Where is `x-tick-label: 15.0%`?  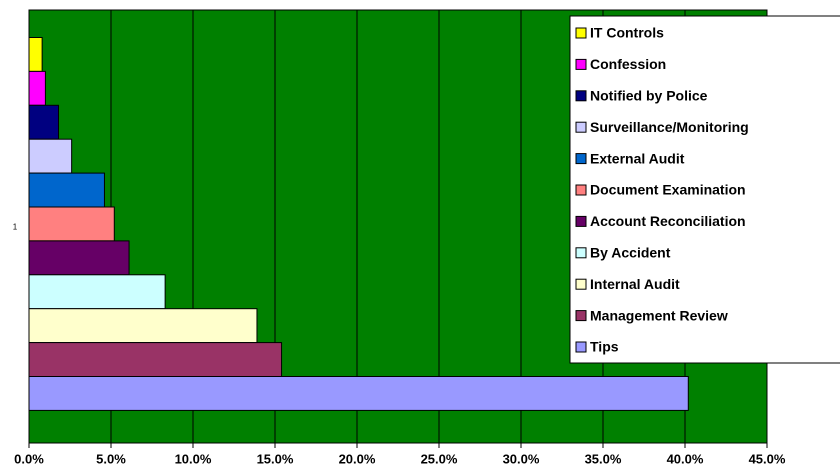
x-tick-label: 15.0% is located at coordinates (275, 458).